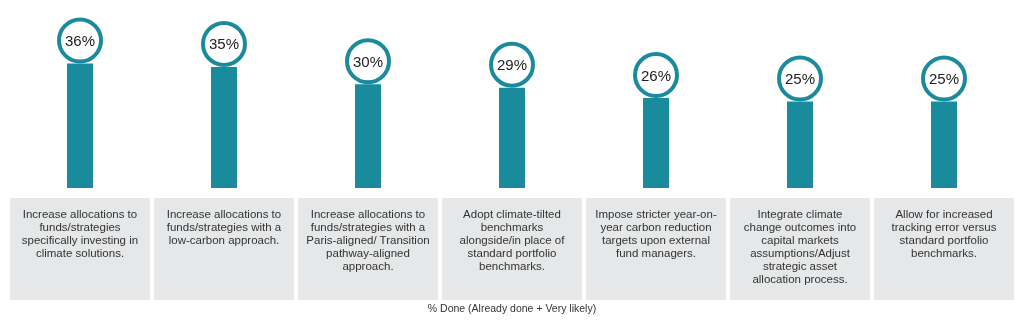 The image size is (1024, 321). What do you see at coordinates (80, 234) in the screenshot?
I see `x-tick-label: Increase allocations to funds/strategies specifically investing in climate solutions.` at bounding box center [80, 234].